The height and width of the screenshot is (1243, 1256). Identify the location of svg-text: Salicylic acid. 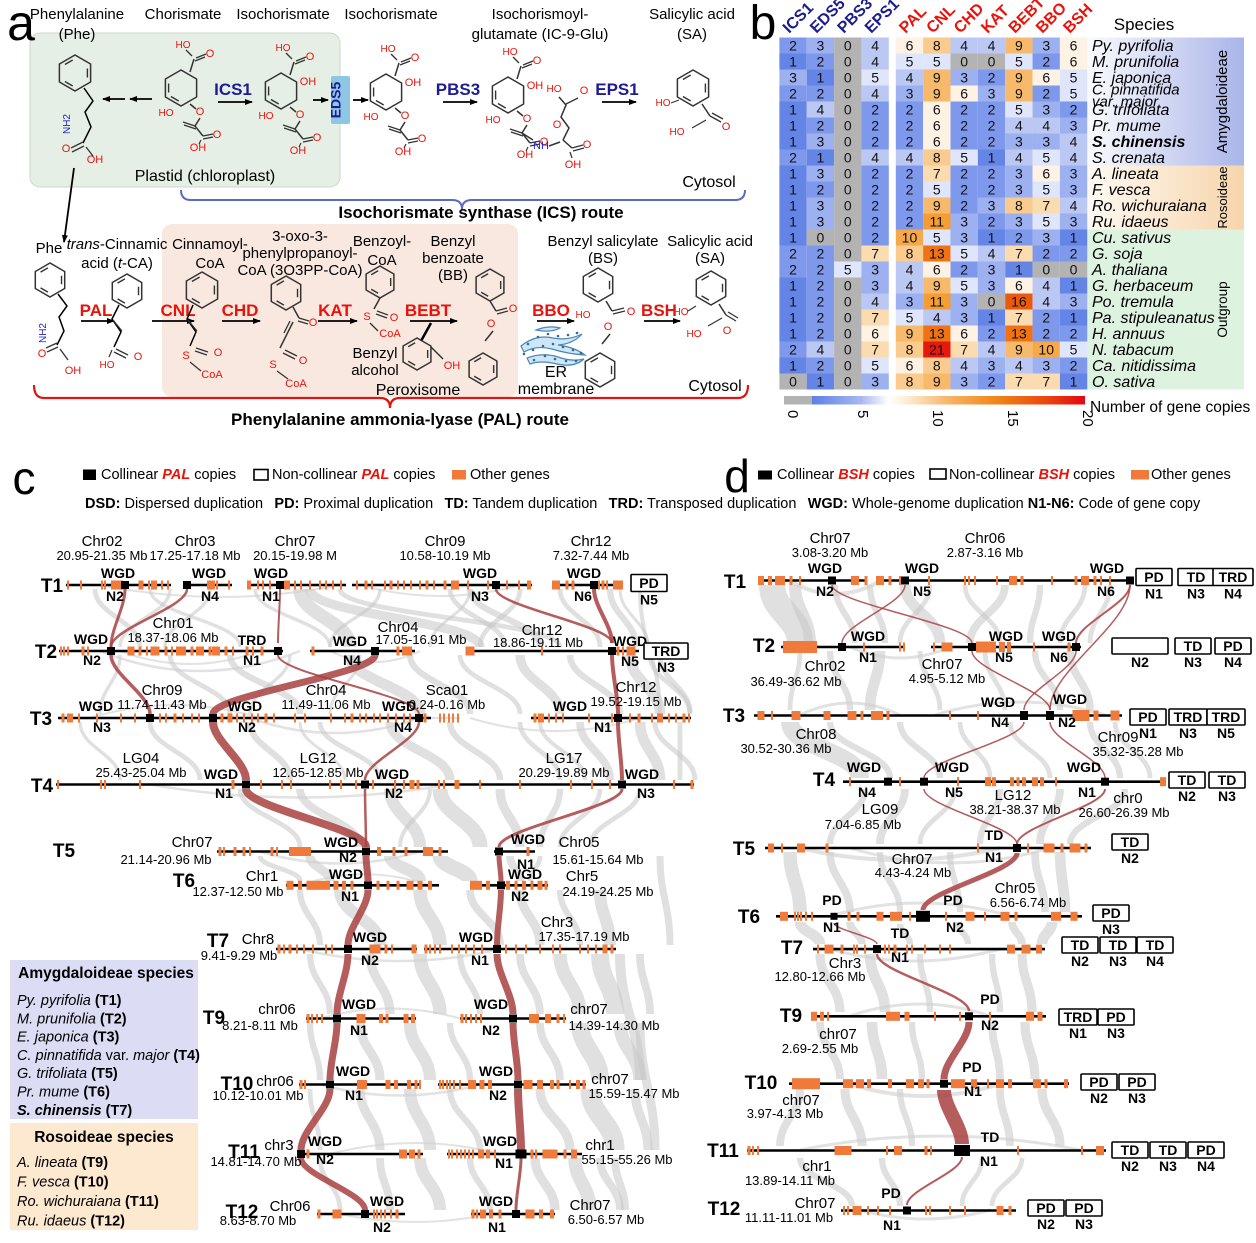
(692, 14).